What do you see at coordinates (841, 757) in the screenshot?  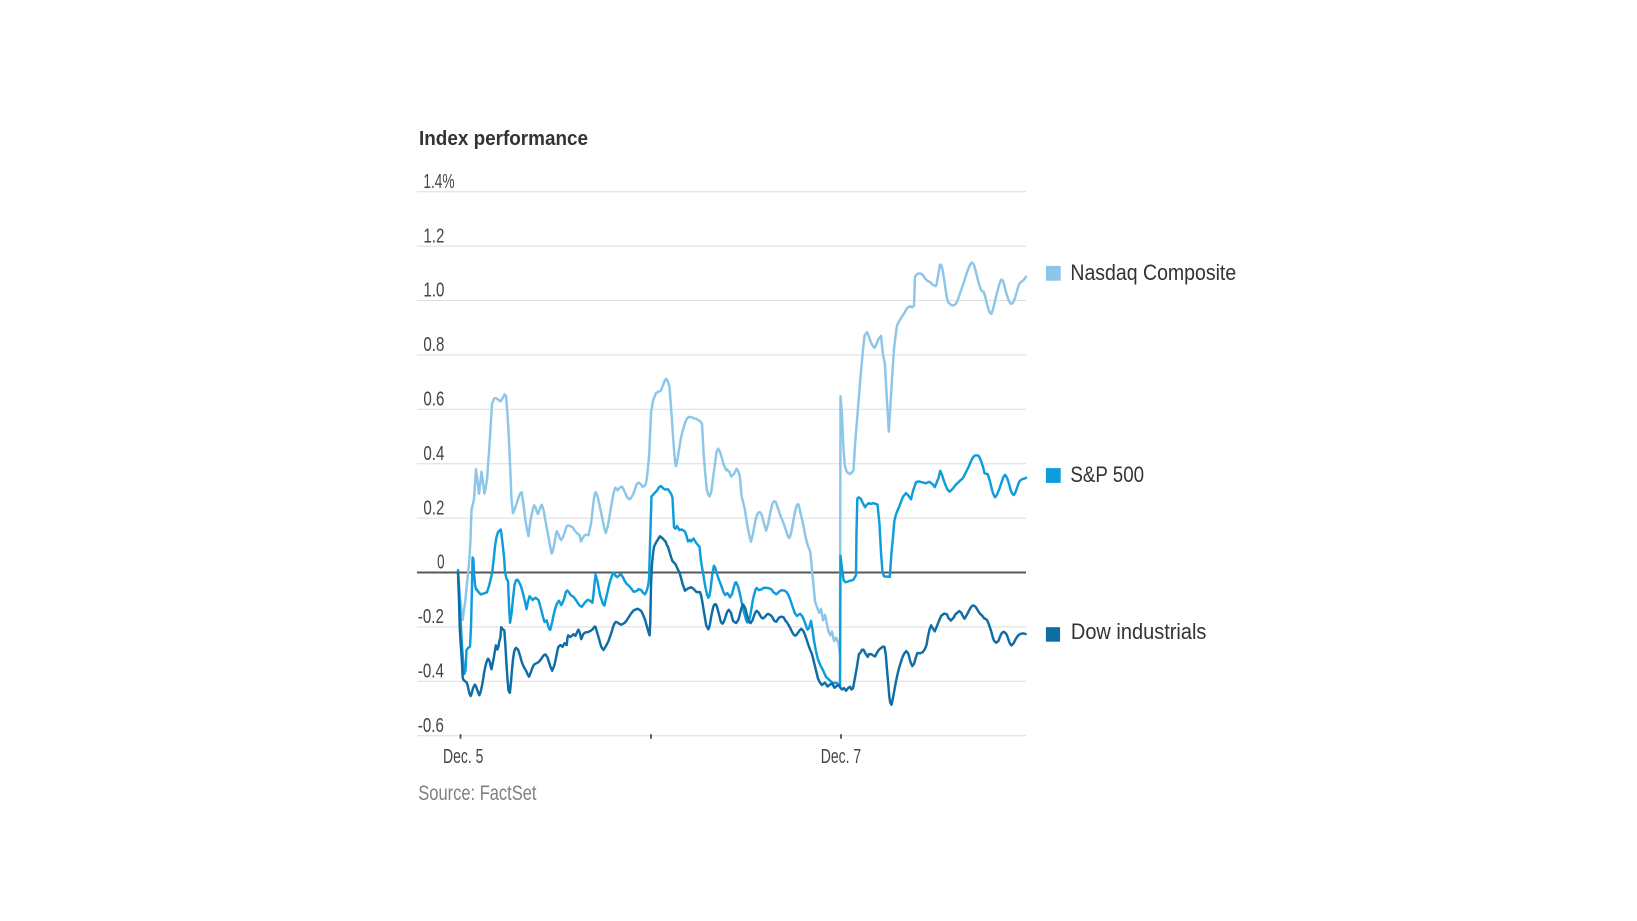 I see `svg-text: Dec. 7` at bounding box center [841, 757].